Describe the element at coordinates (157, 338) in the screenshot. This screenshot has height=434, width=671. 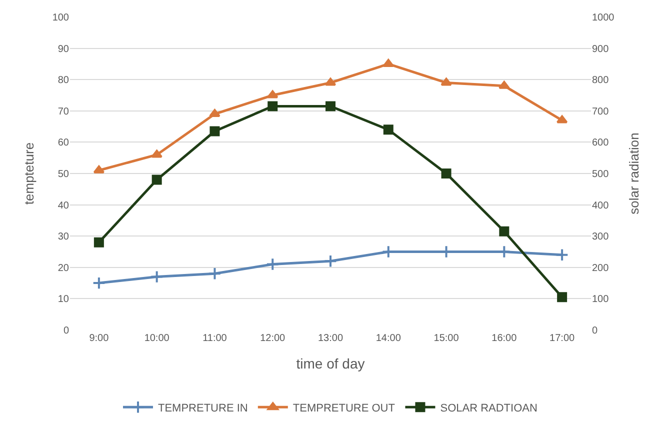
I see `x-tick-label: 10:00` at that location.